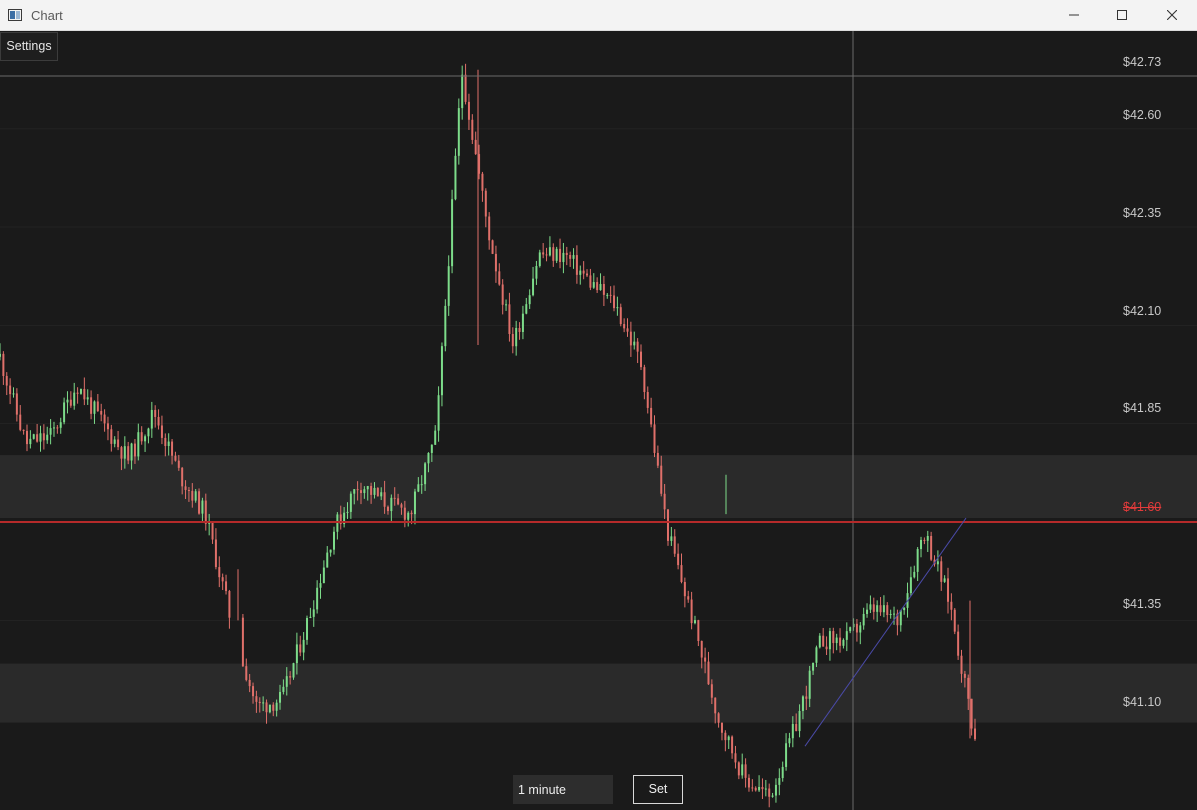 The height and width of the screenshot is (810, 1197). I want to click on current-price-label: $41.60, so click(1142, 507).